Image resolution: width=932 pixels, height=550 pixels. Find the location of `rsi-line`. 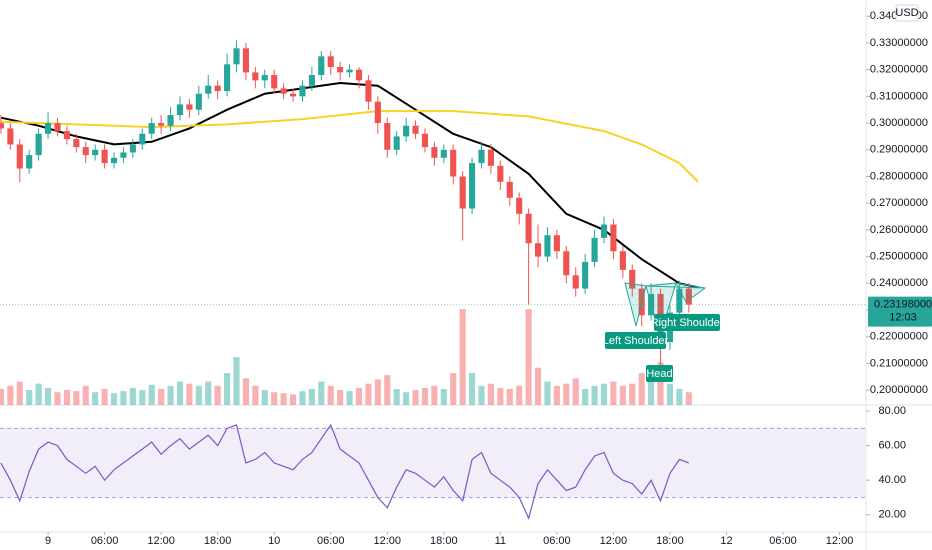

rsi-line is located at coordinates (345, 471).